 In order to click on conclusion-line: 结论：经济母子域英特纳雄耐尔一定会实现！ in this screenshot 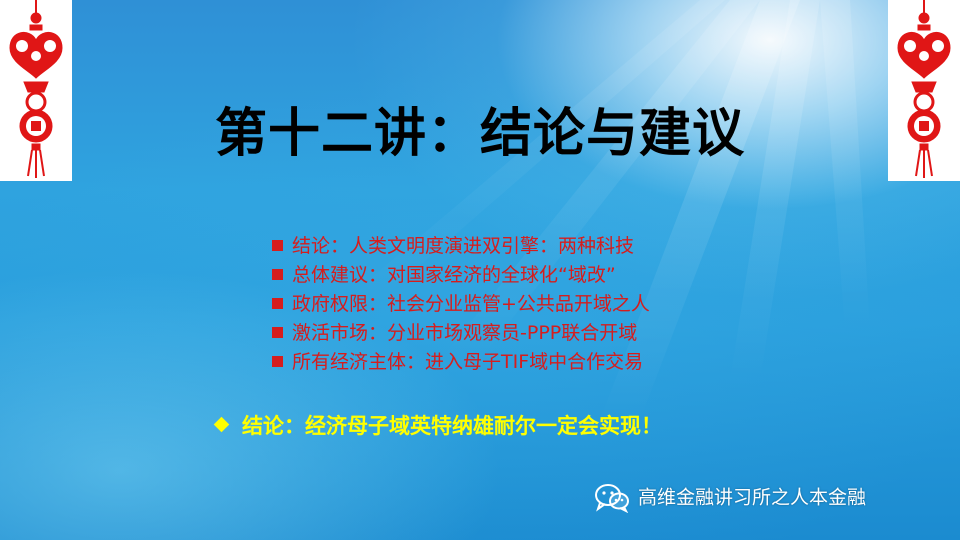, I will do `click(437, 426)`.